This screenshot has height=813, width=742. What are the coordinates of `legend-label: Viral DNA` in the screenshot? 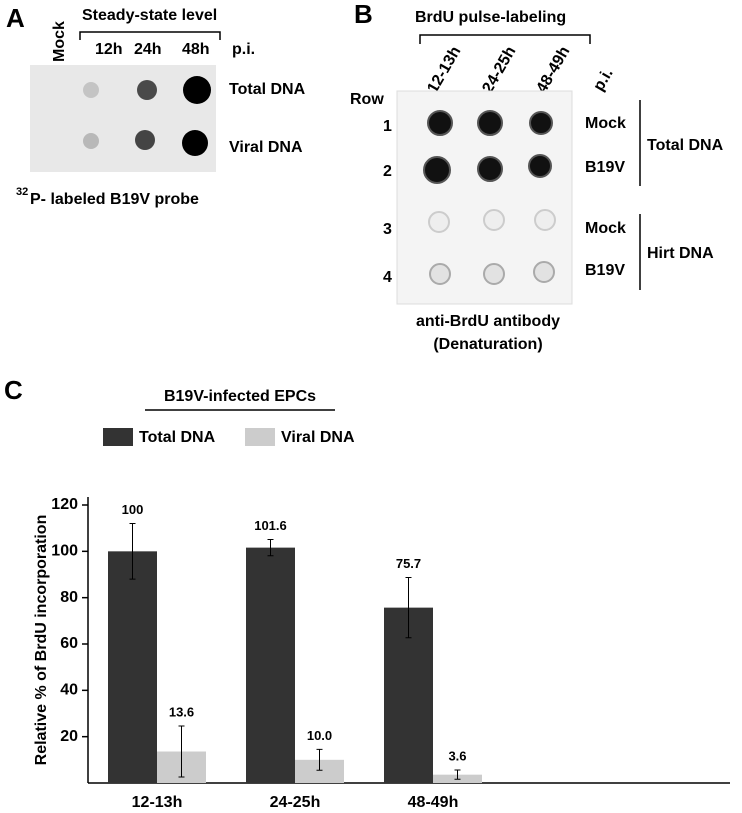 It's located at (318, 437).